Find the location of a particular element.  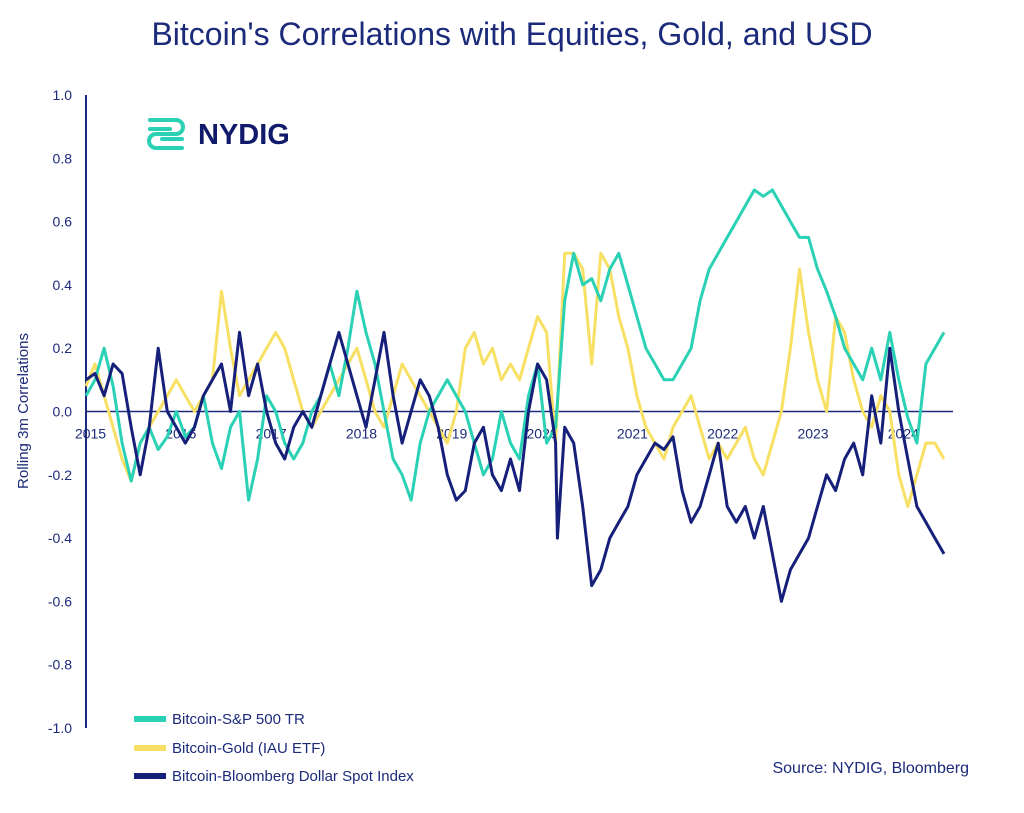

x-tick-label: 2023 is located at coordinates (812, 434).